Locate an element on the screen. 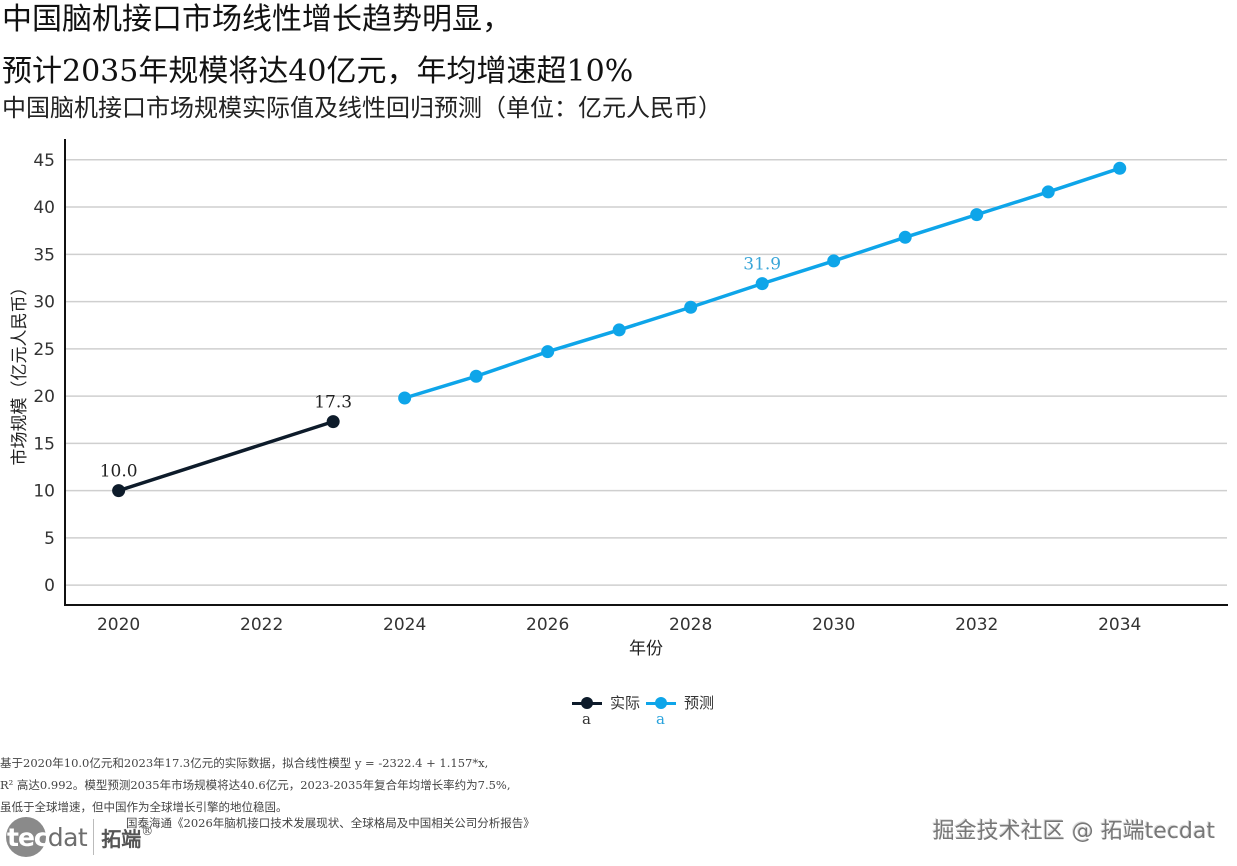 The width and height of the screenshot is (1237, 866). x-tick-labels: 2020 2022 2024 2026 2028 2030 2032 2034 is located at coordinates (619, 625).